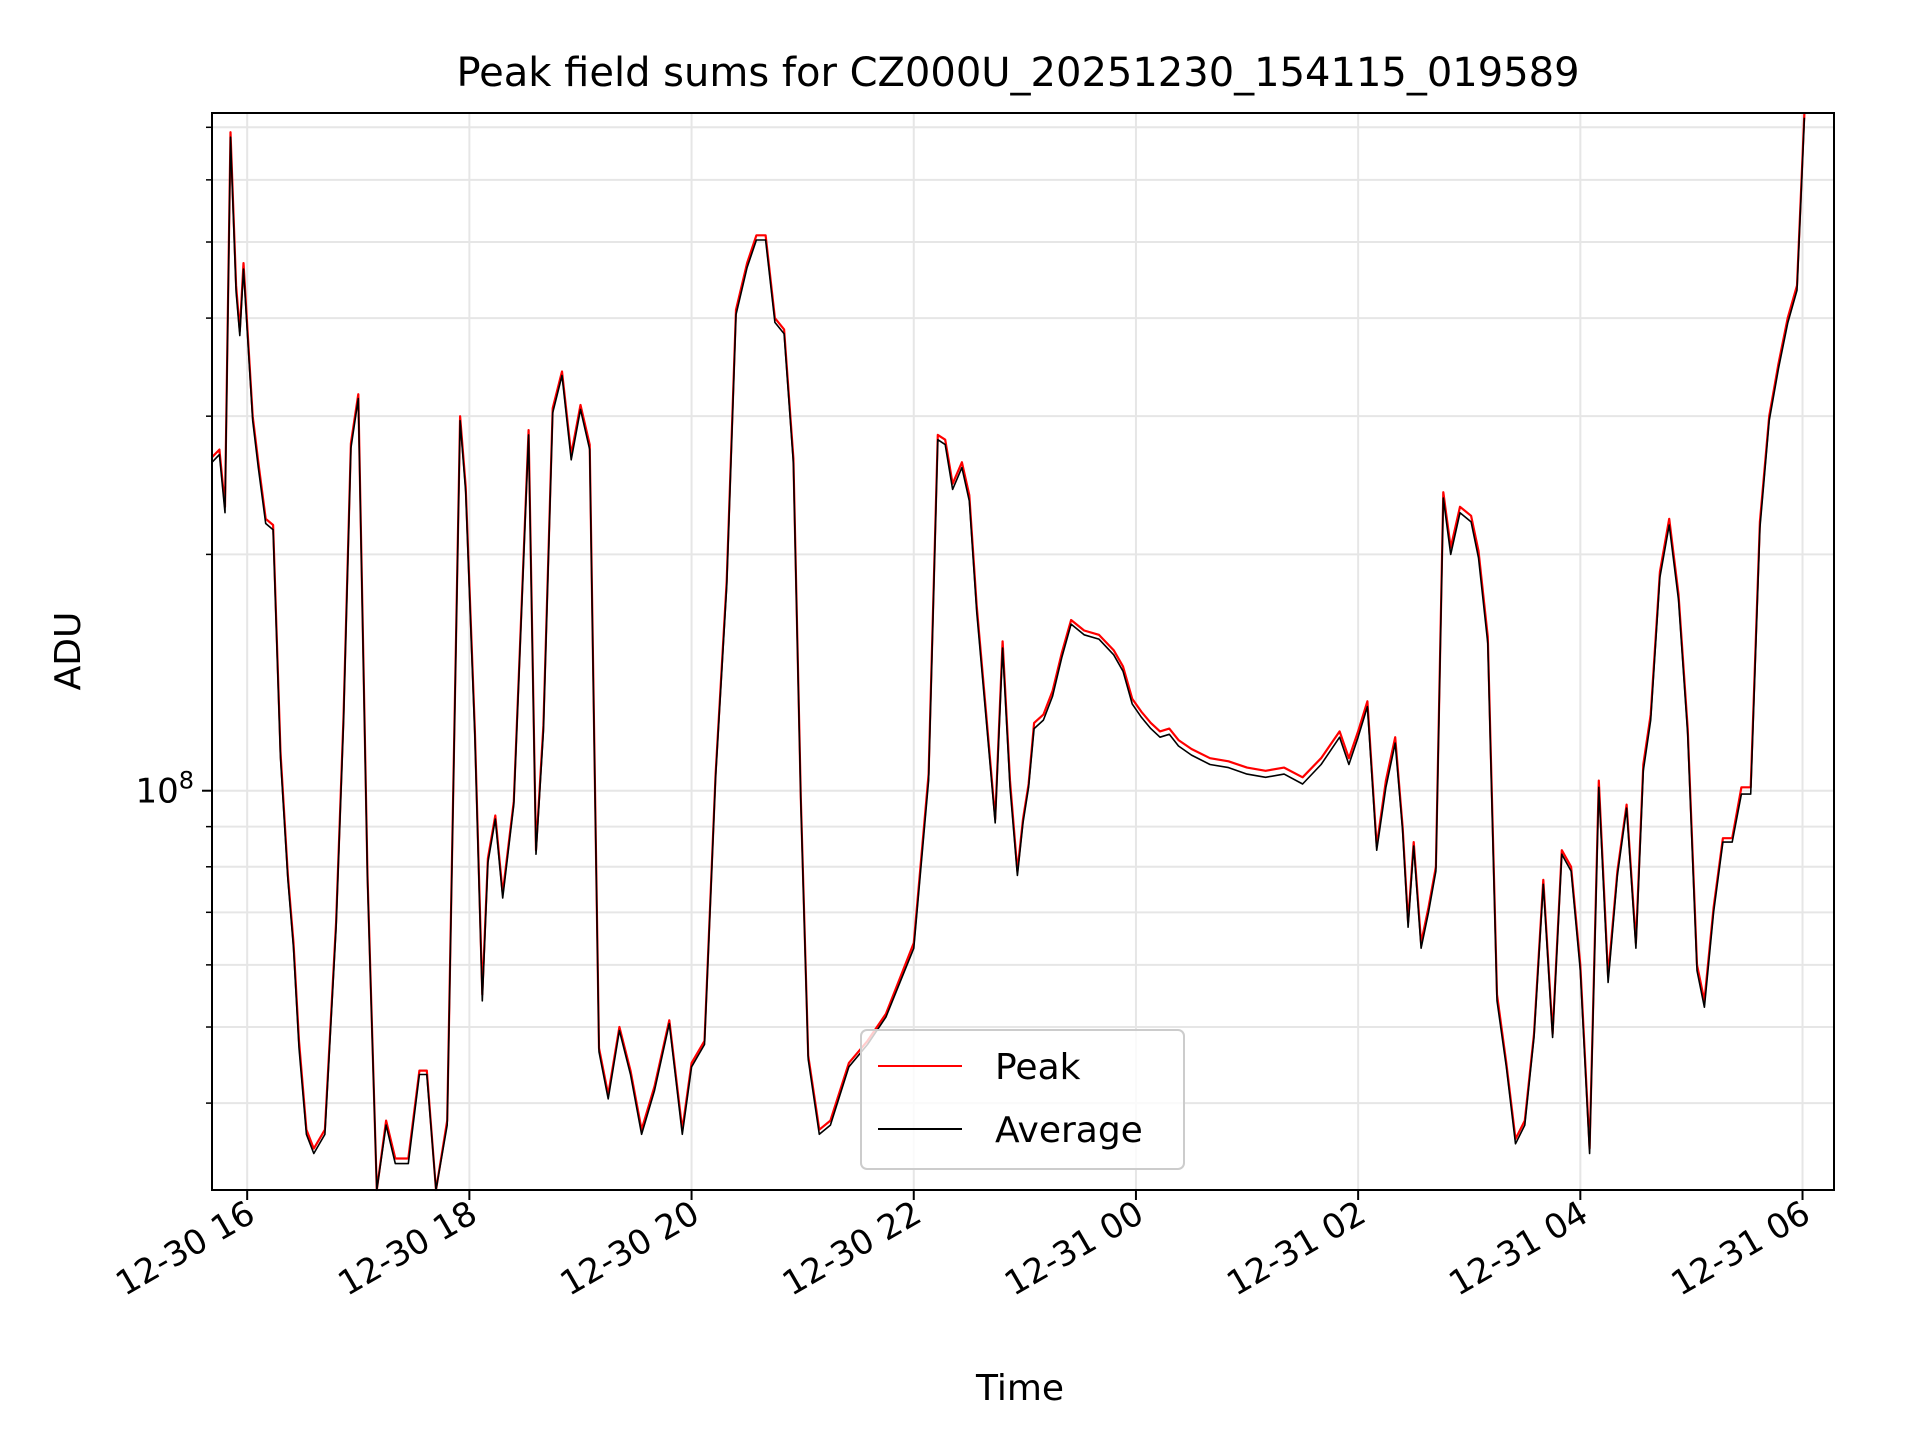  Describe the element at coordinates (1019, 1388) in the screenshot. I see `x-axis-label: Time` at that location.